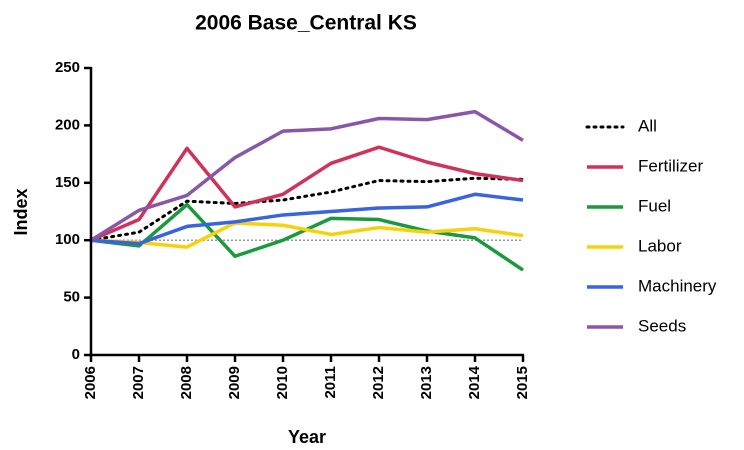  Describe the element at coordinates (282, 382) in the screenshot. I see `x-tick-label: 2010` at that location.